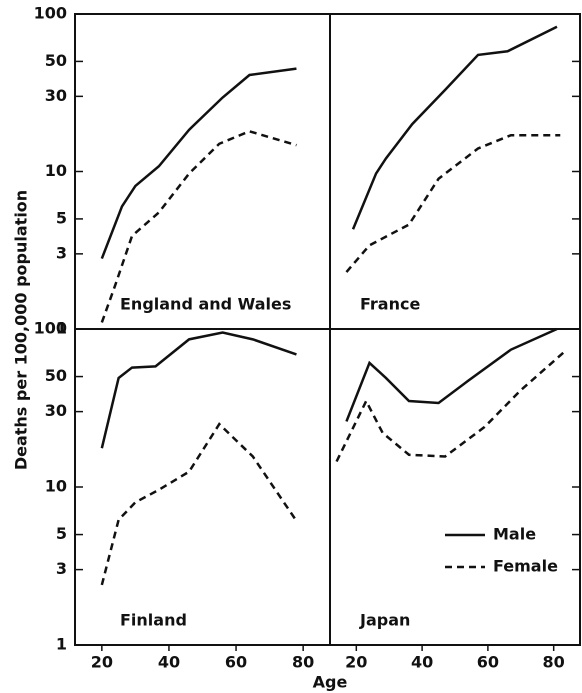  I want to click on panel-title: England and Wales, so click(205, 304).